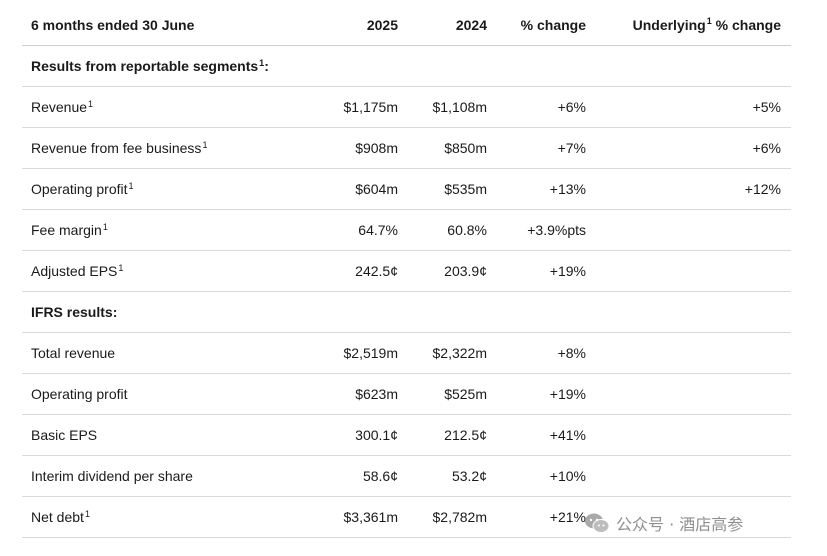  What do you see at coordinates (406, 230) in the screenshot?
I see `table-row: Fee margin 1 64.7% 60.8% +3.9%pts` at bounding box center [406, 230].